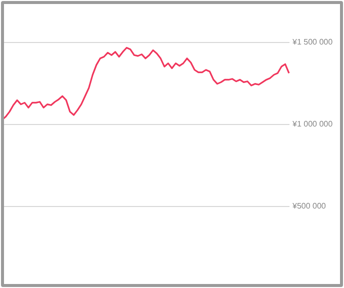 The width and height of the screenshot is (344, 288). Describe the element at coordinates (309, 206) in the screenshot. I see `y-tick-label: ¥500 000` at that location.